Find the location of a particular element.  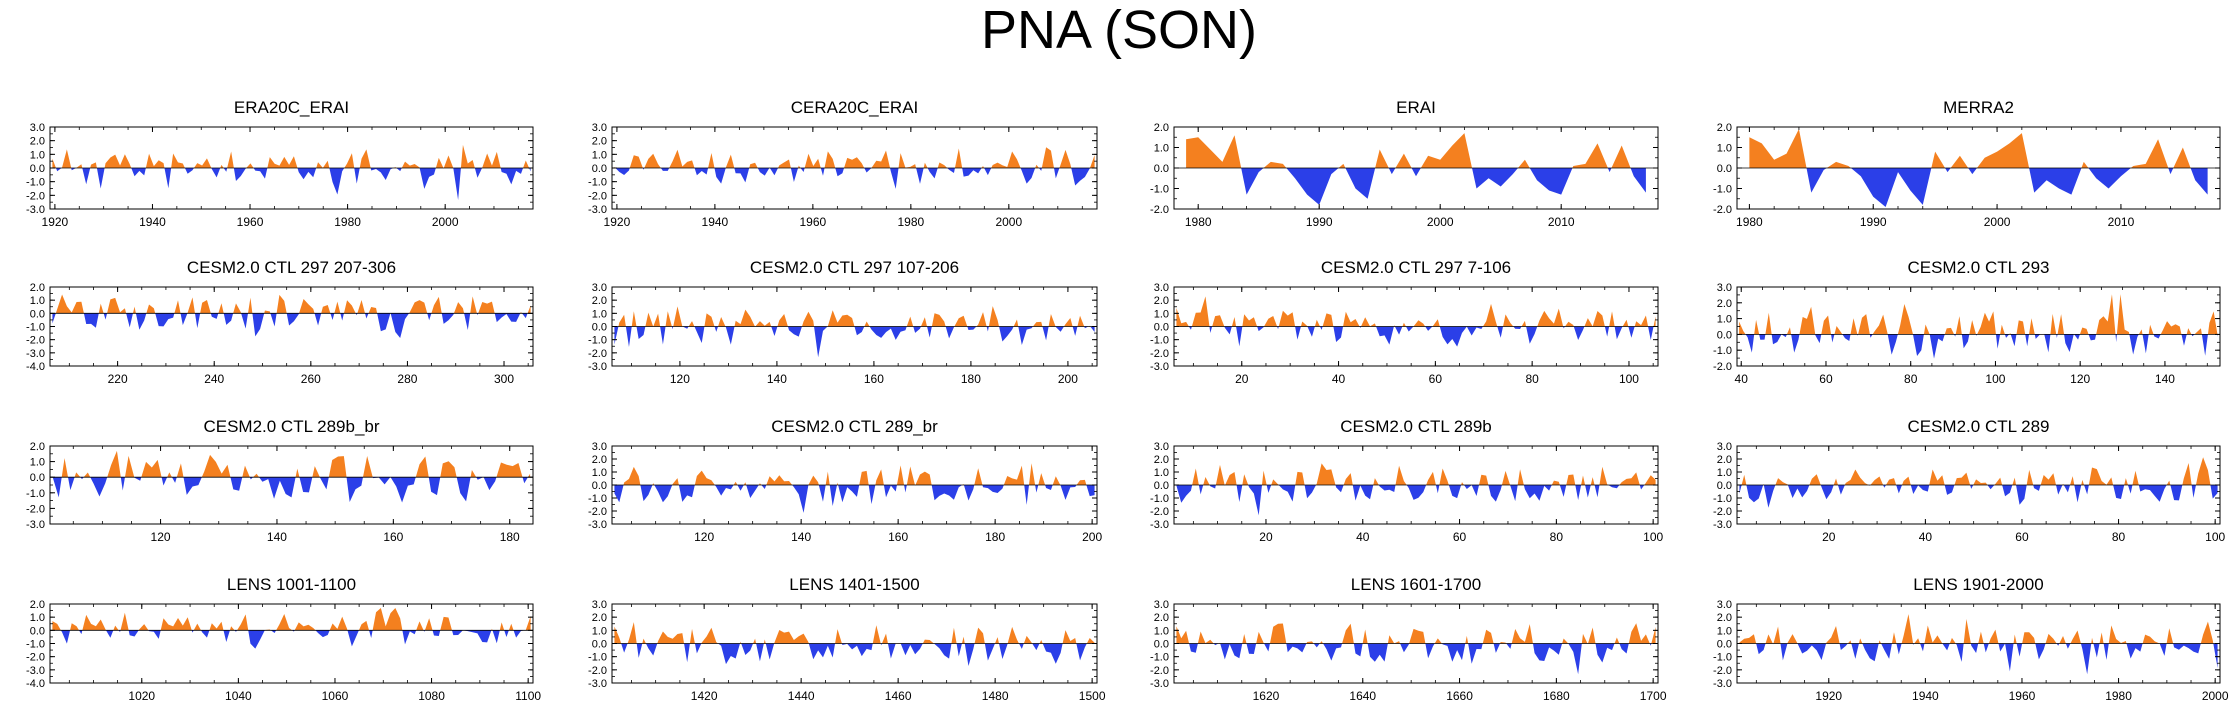

panel-title: CESM2.0 CTL 297 7-106 is located at coordinates (1416, 267).